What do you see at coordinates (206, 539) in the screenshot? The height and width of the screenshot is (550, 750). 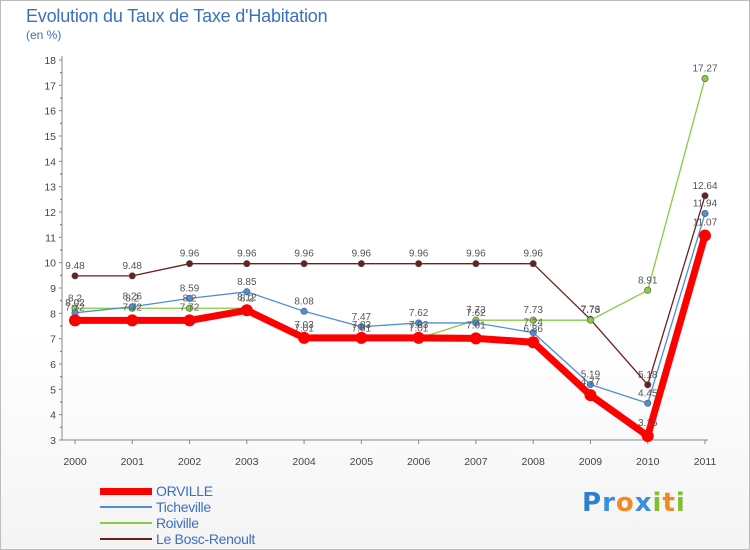 I see `legend-label: Le Bosc-Renoult` at bounding box center [206, 539].